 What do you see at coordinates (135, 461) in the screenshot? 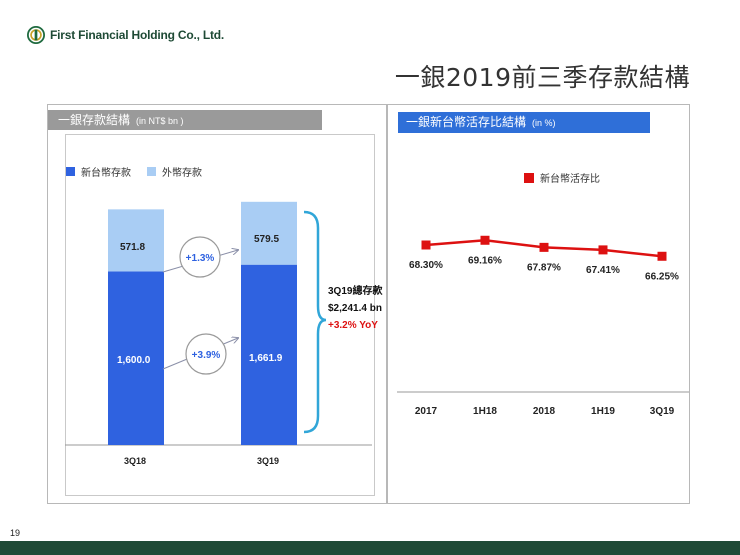
I see `bar-category-3q18: 3Q18` at bounding box center [135, 461].